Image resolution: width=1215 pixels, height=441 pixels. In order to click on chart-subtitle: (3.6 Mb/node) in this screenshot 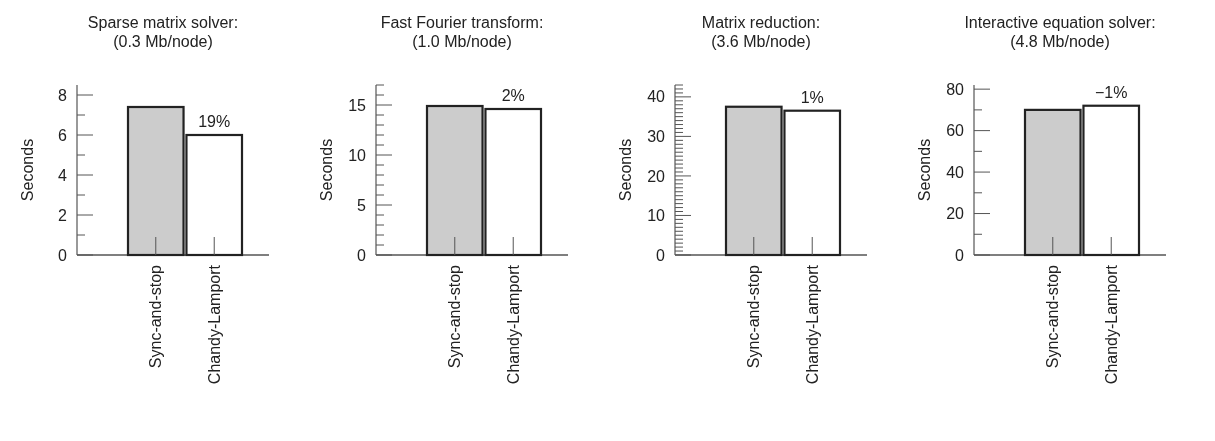, I will do `click(761, 41)`.